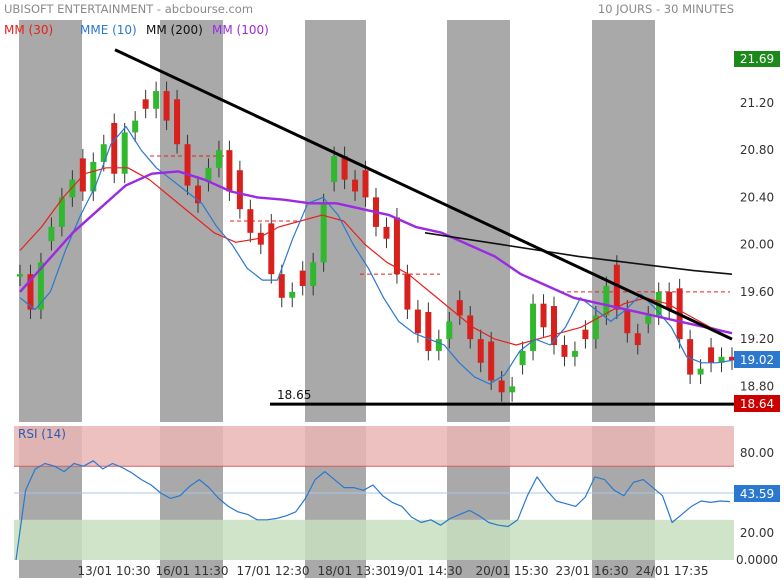  I want to click on top-price-value: 21.69, so click(757, 59).